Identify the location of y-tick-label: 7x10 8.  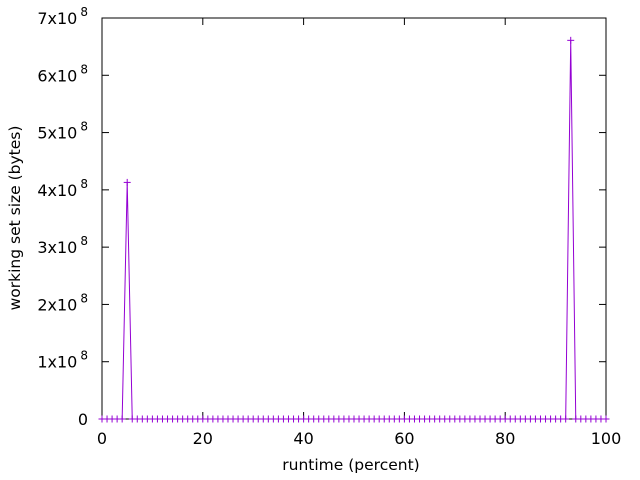
(62, 16).